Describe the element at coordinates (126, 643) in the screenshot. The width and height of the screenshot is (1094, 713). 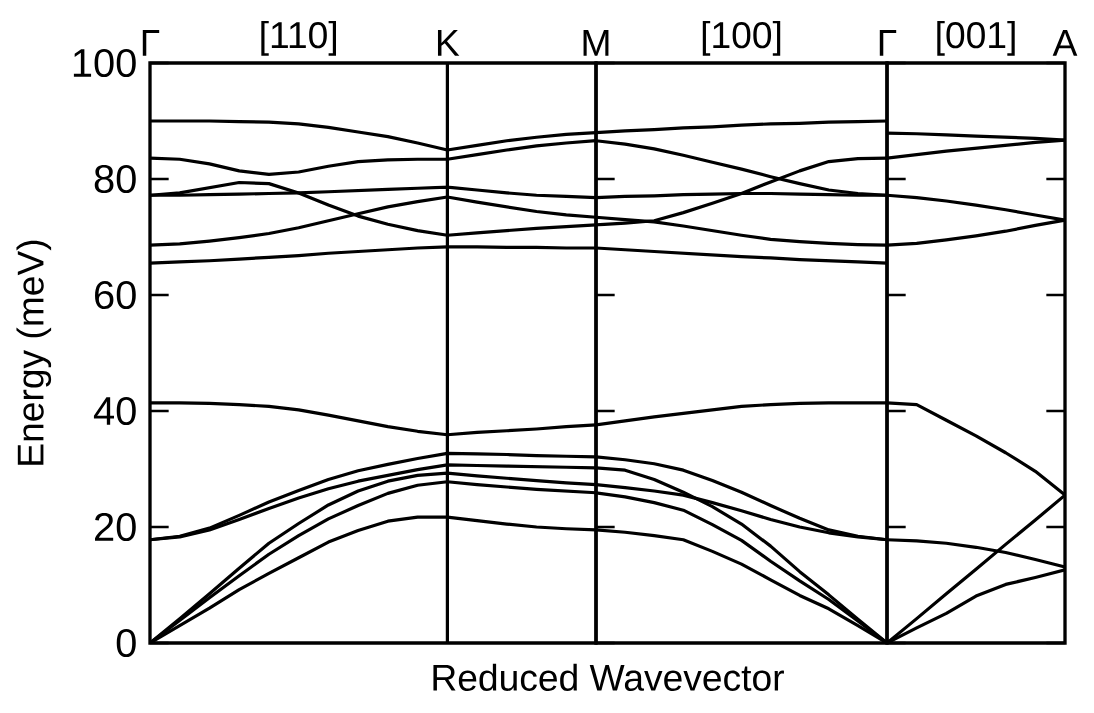
I see `y-tick-label: 0` at that location.